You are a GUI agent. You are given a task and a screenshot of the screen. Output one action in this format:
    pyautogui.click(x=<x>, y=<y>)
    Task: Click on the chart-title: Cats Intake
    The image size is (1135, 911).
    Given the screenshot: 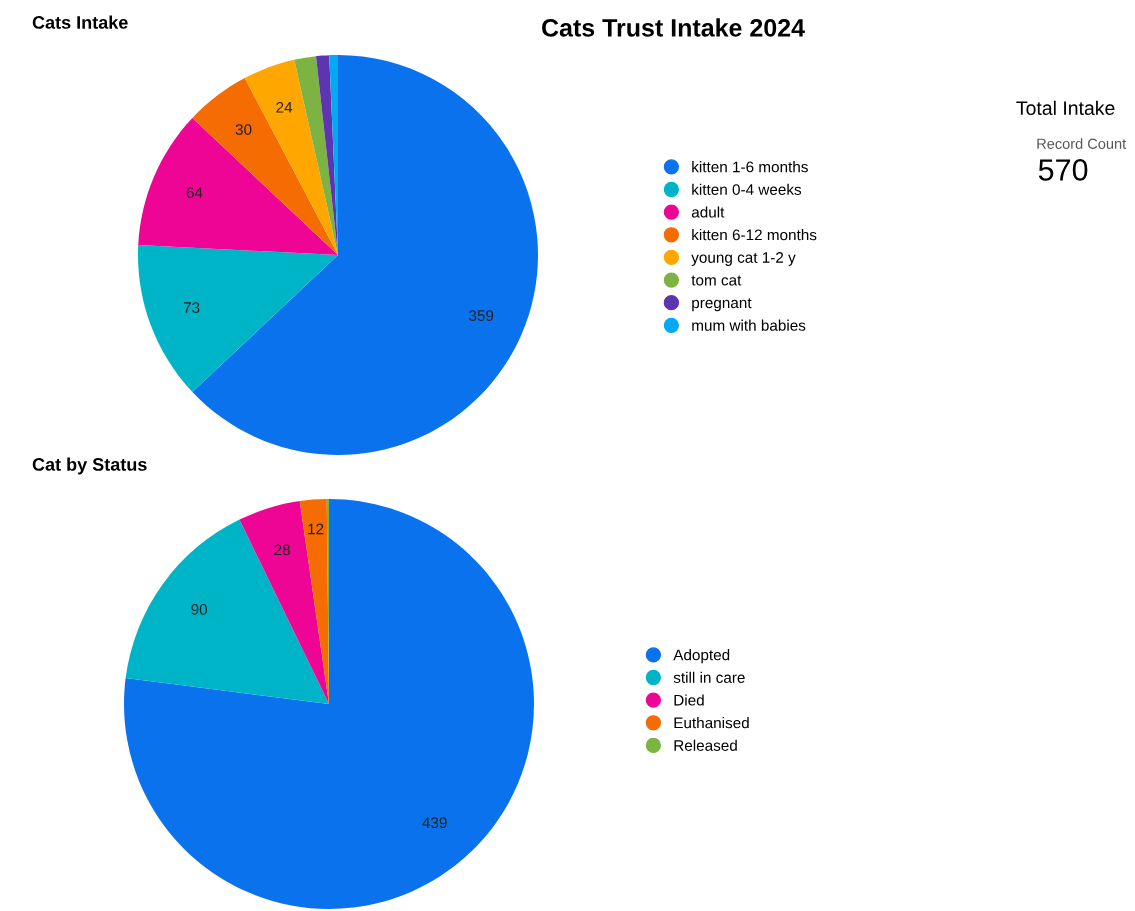 What is the action you would take?
    pyautogui.click(x=80, y=22)
    